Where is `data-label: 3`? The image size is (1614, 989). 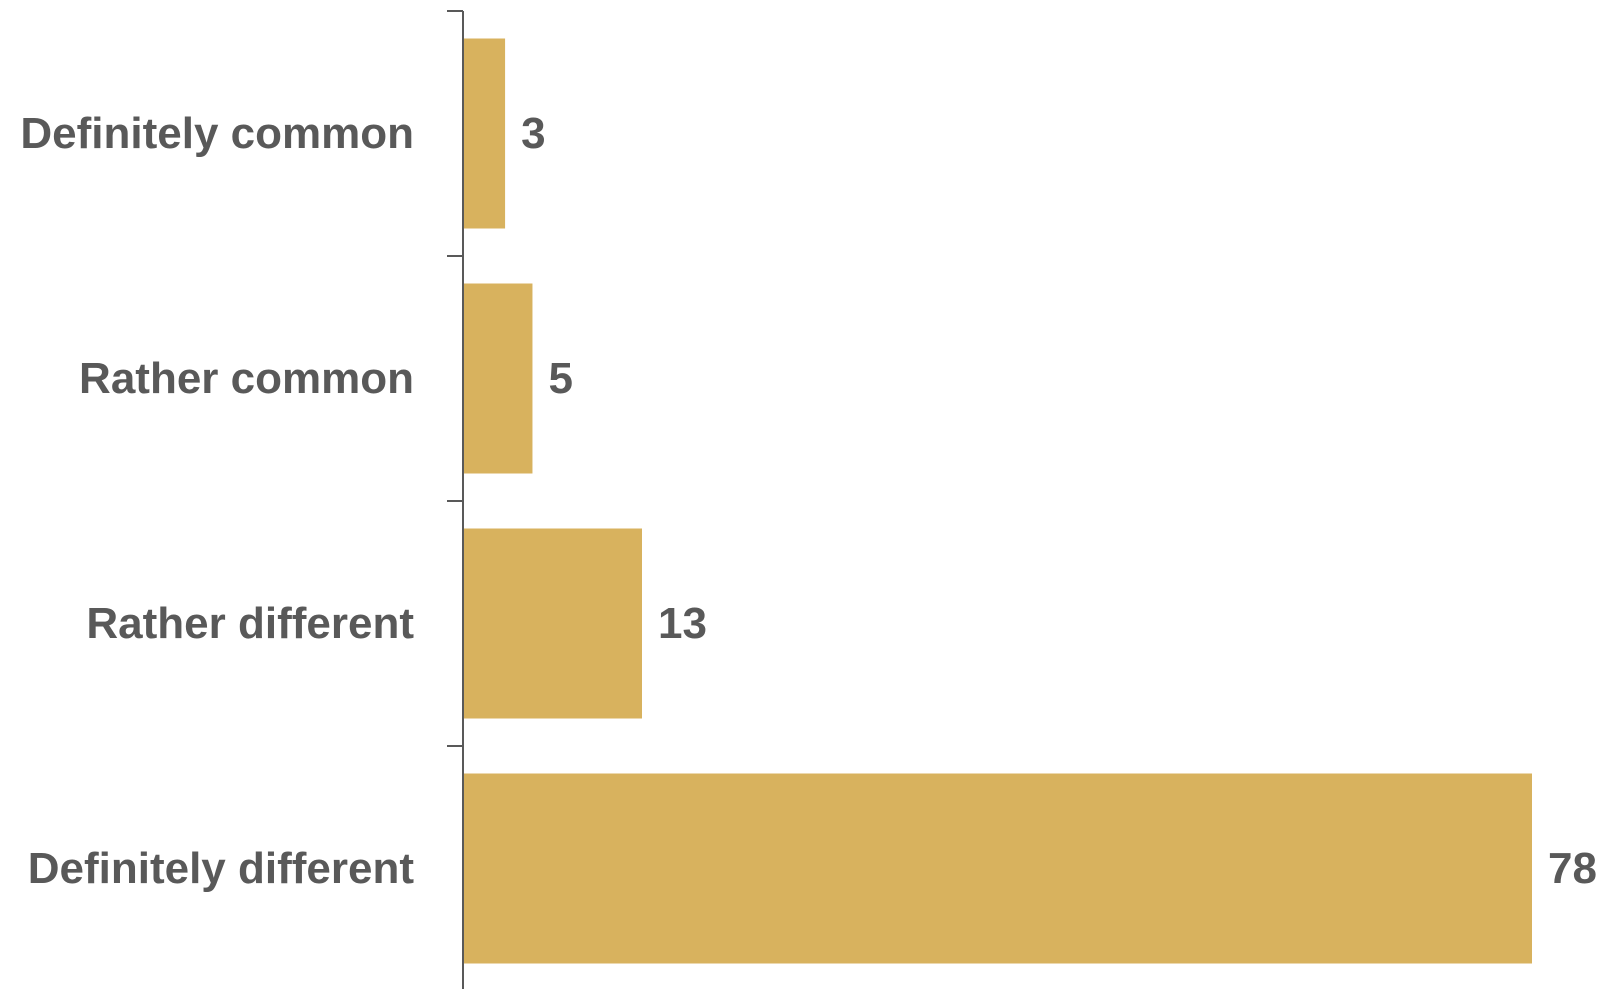
data-label: 3 is located at coordinates (533, 133).